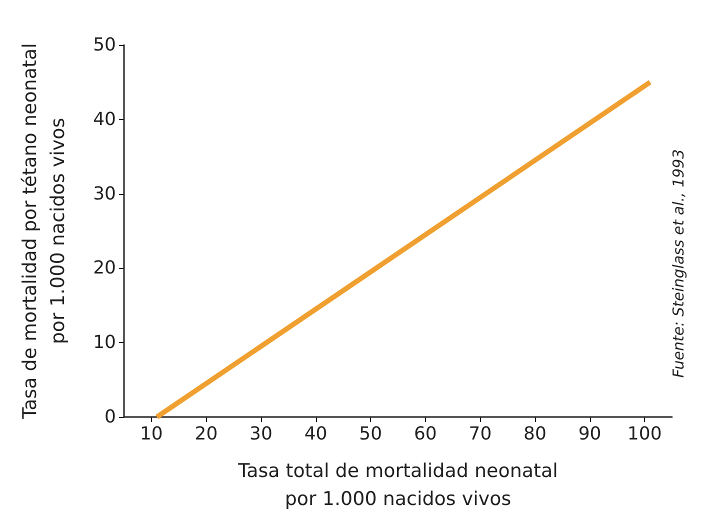  What do you see at coordinates (104, 268) in the screenshot?
I see `y-tick-label: 20` at bounding box center [104, 268].